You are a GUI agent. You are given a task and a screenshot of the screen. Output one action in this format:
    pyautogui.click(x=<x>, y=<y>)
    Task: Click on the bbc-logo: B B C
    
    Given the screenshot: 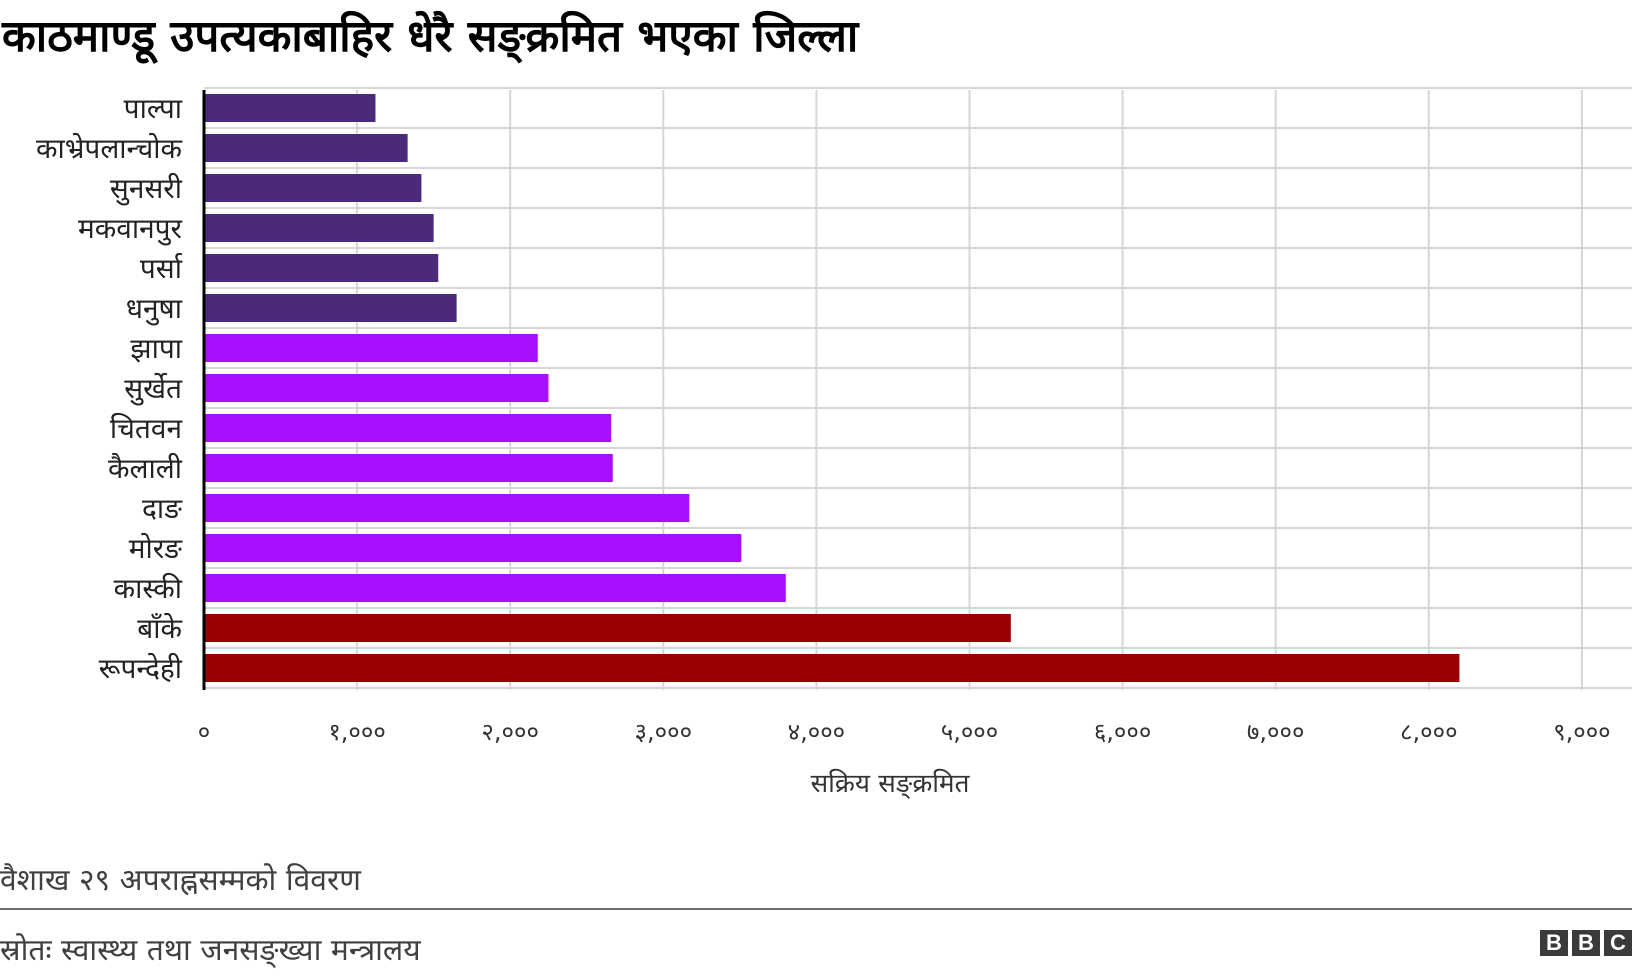 What is the action you would take?
    pyautogui.click(x=1586, y=943)
    